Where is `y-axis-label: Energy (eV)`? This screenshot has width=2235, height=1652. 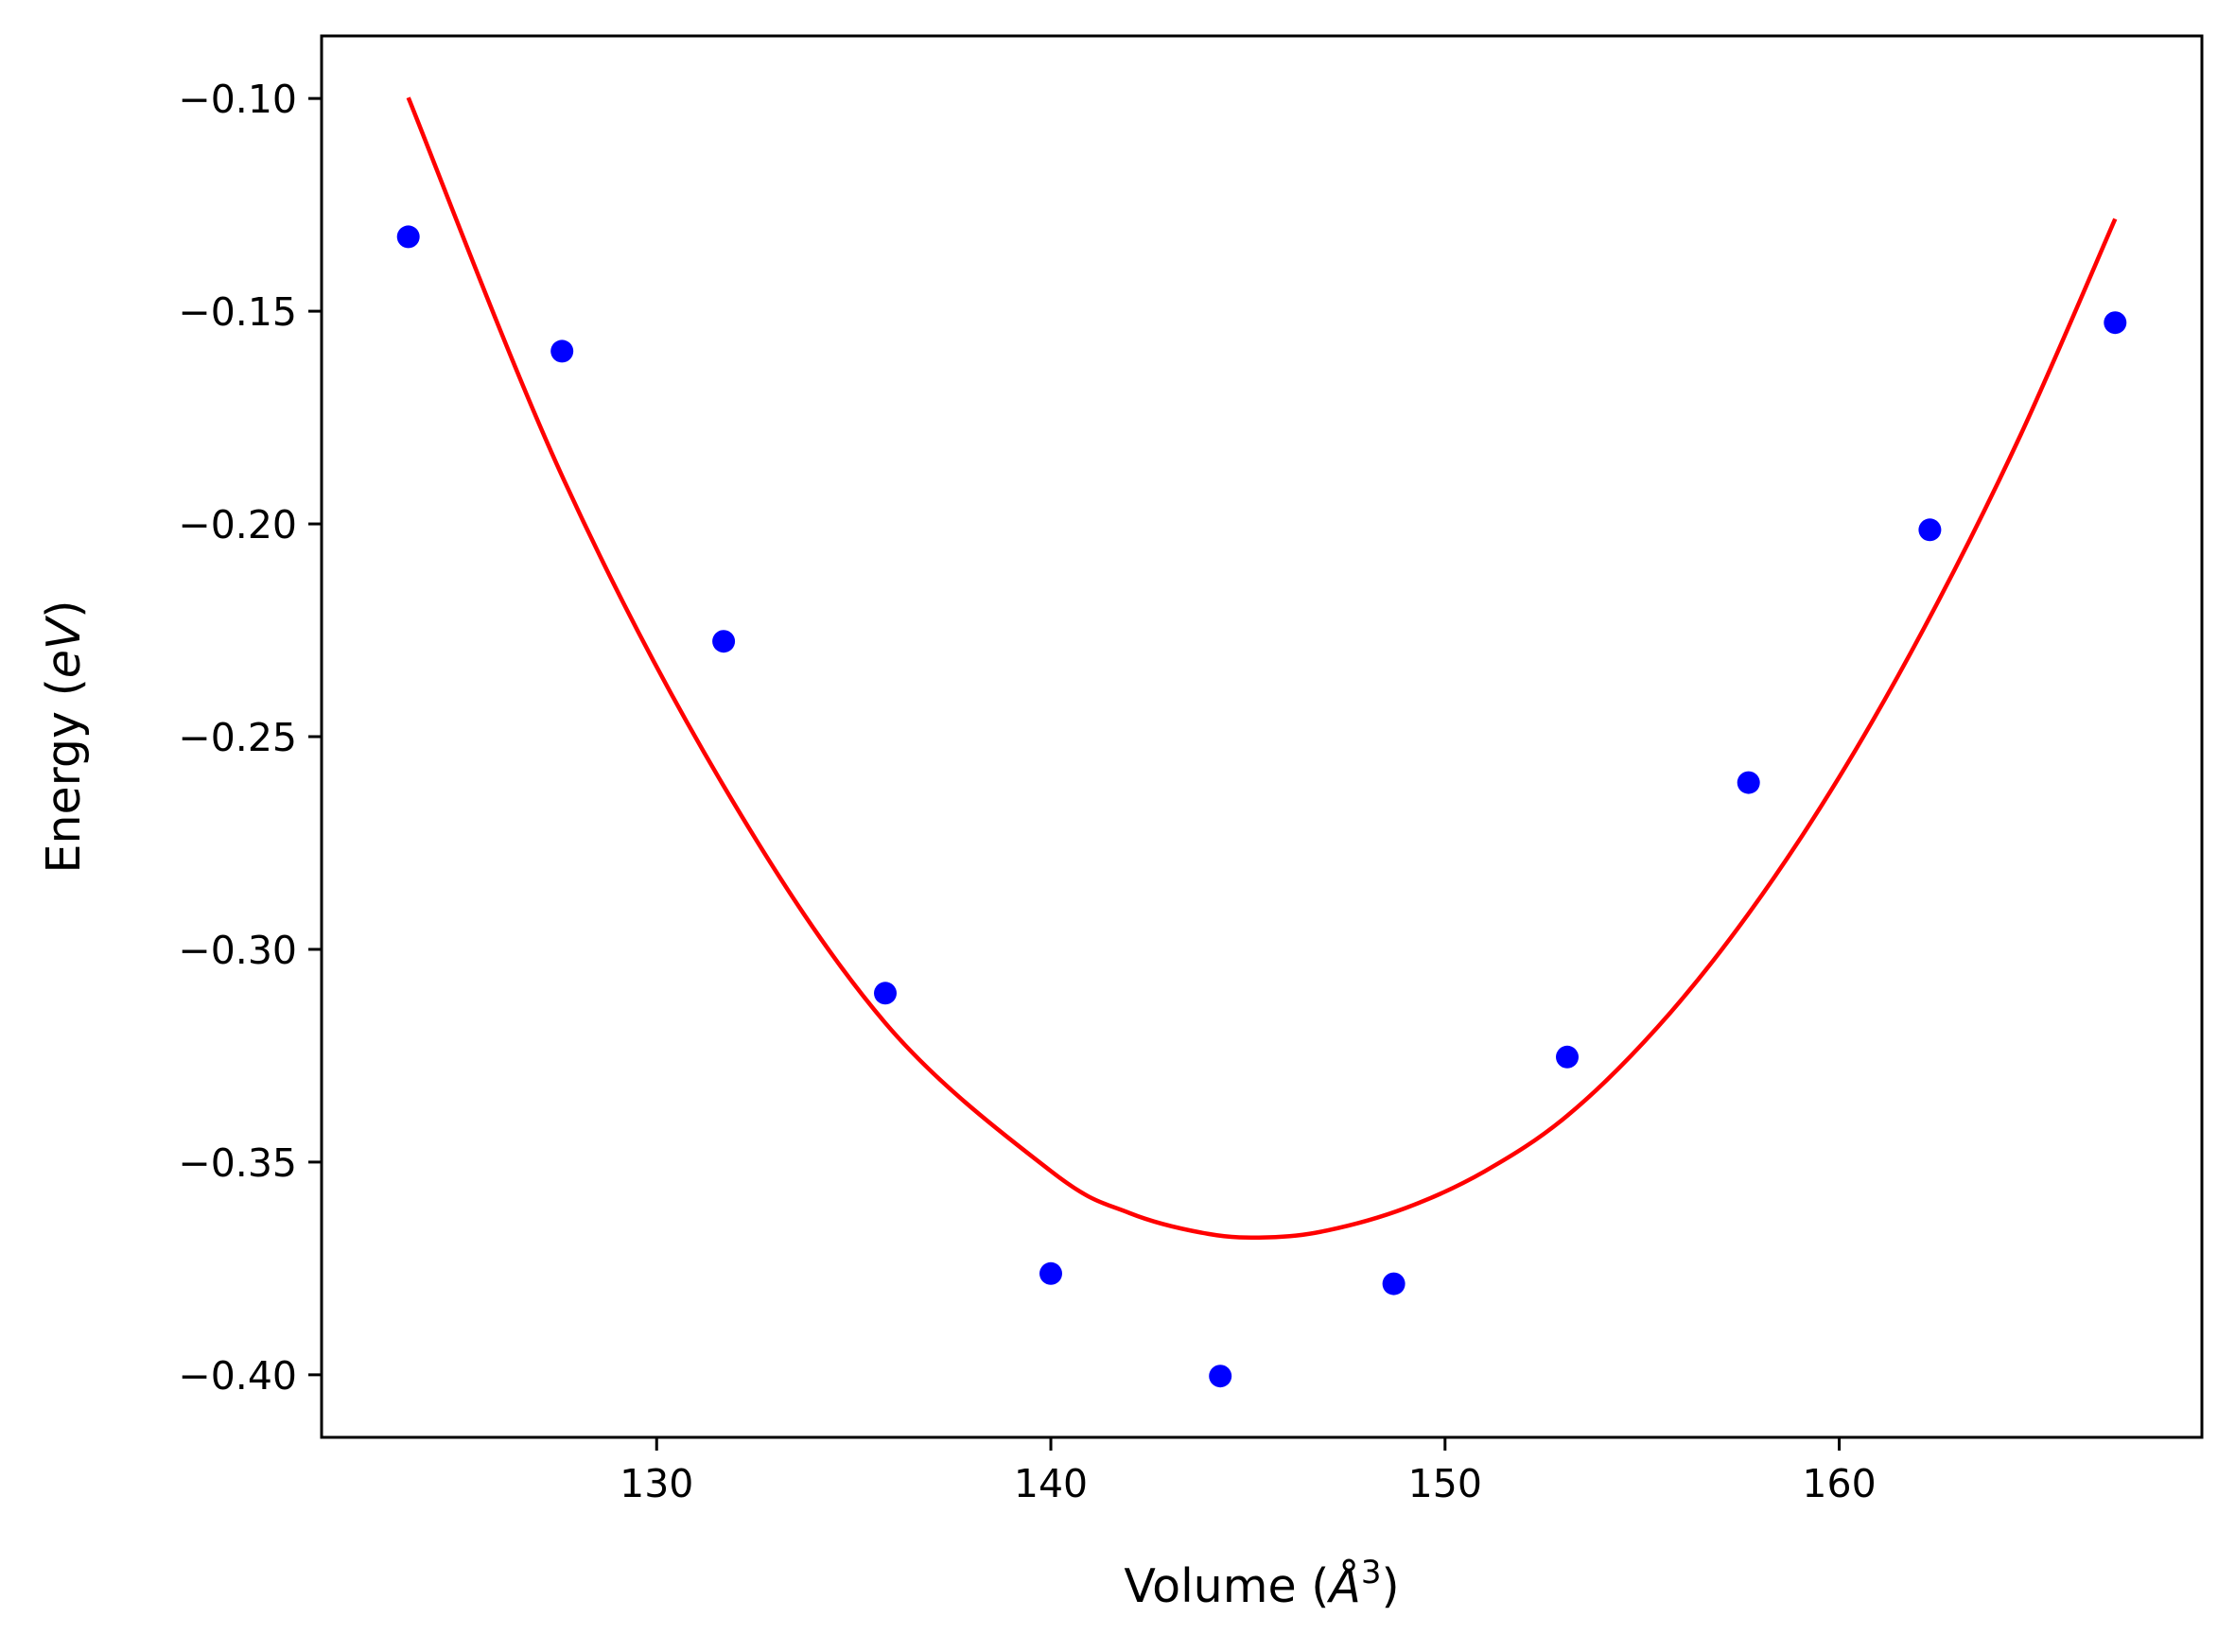
y-axis-label: Energy (eV) is located at coordinates (64, 737).